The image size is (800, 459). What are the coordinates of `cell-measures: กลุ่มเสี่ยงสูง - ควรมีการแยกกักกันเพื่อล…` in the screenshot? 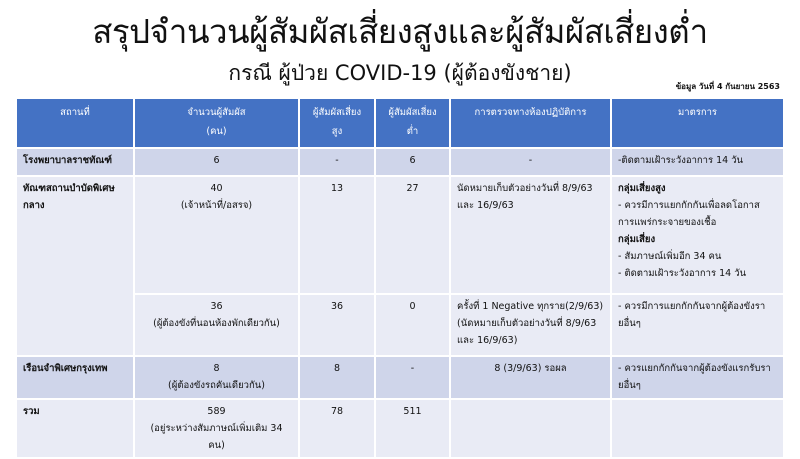 It's located at (697, 235).